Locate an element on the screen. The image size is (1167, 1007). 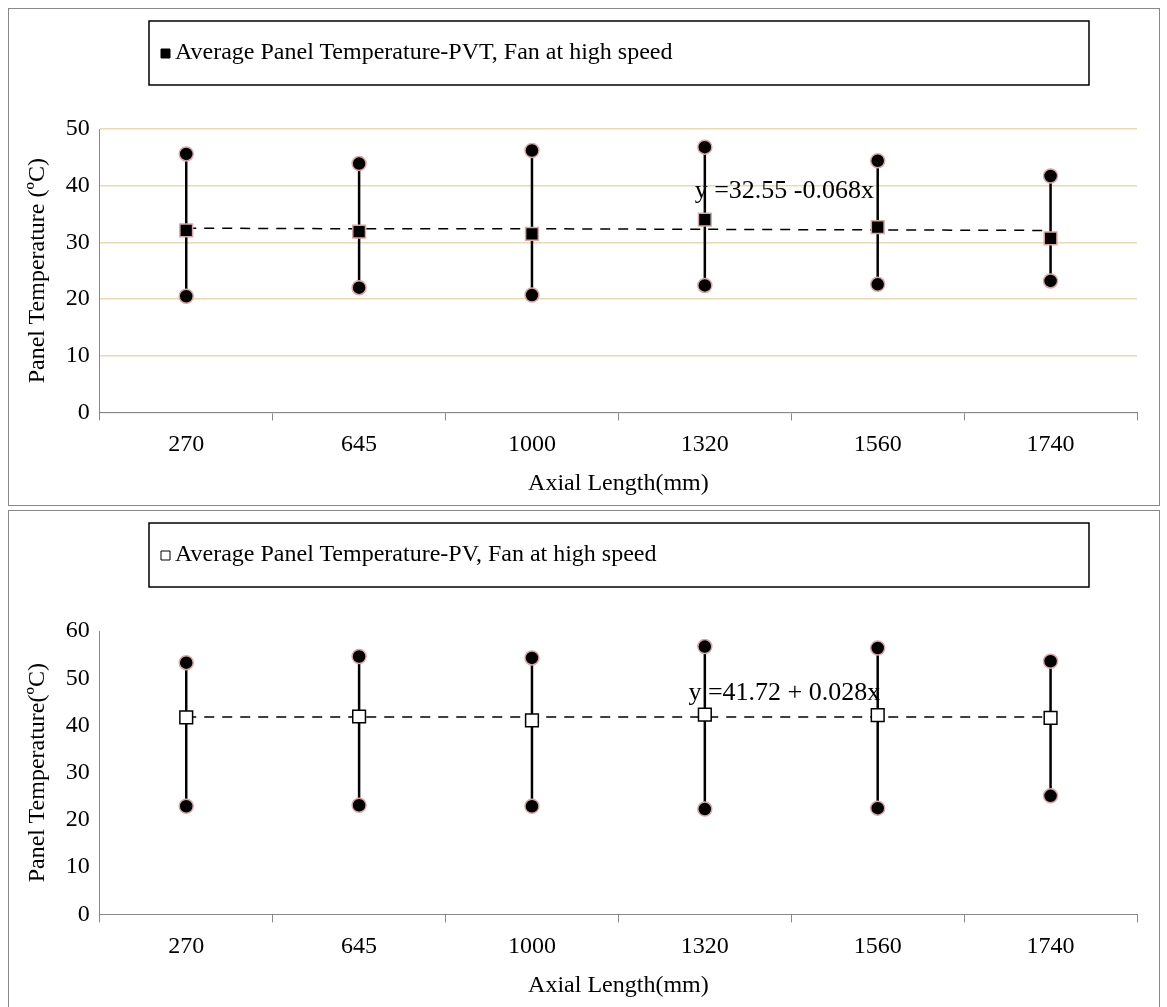
y-axis-title: Panel Temperature (ºC) is located at coordinates (35, 271).